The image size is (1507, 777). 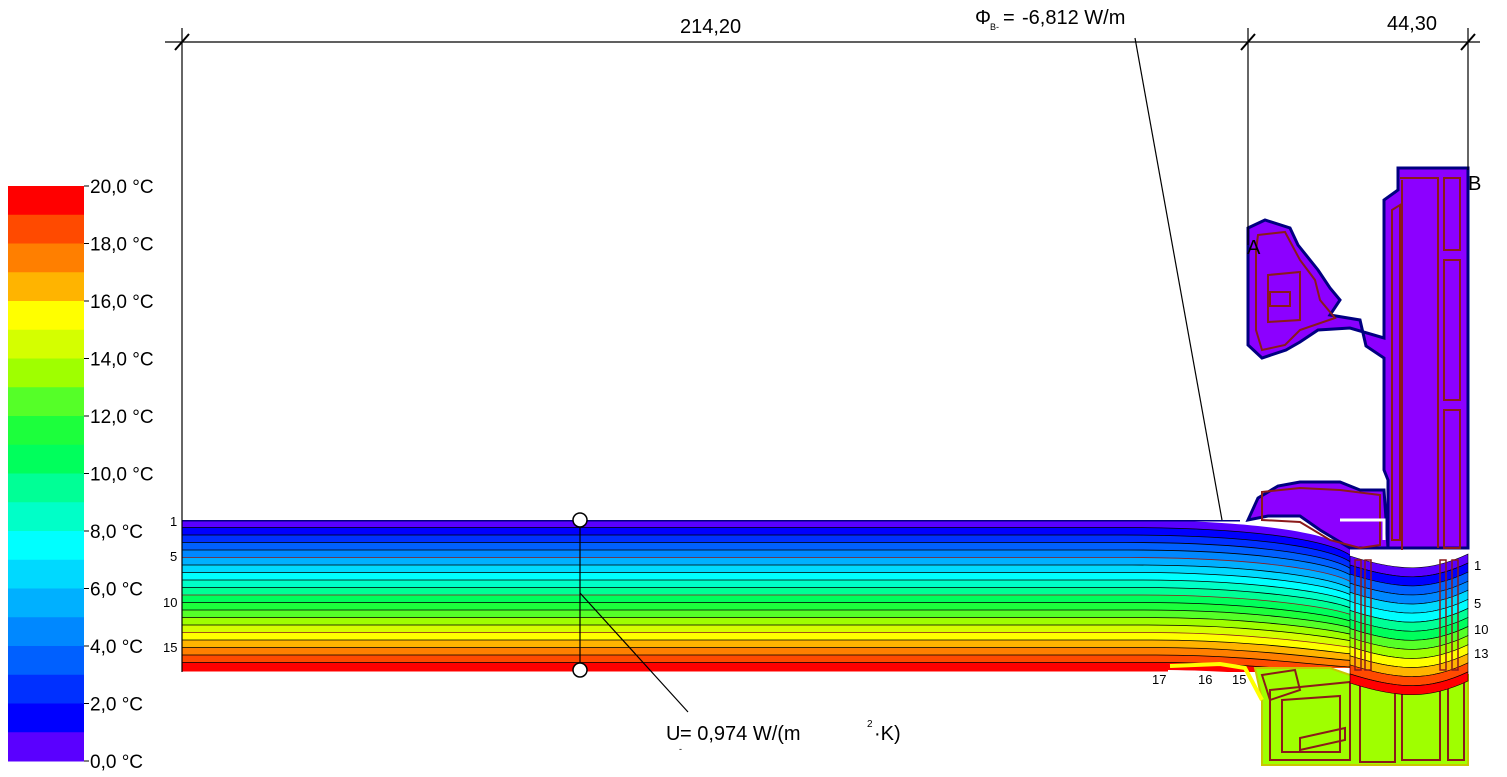 What do you see at coordinates (173, 556) in the screenshot?
I see `isotherm-label-left: 5` at bounding box center [173, 556].